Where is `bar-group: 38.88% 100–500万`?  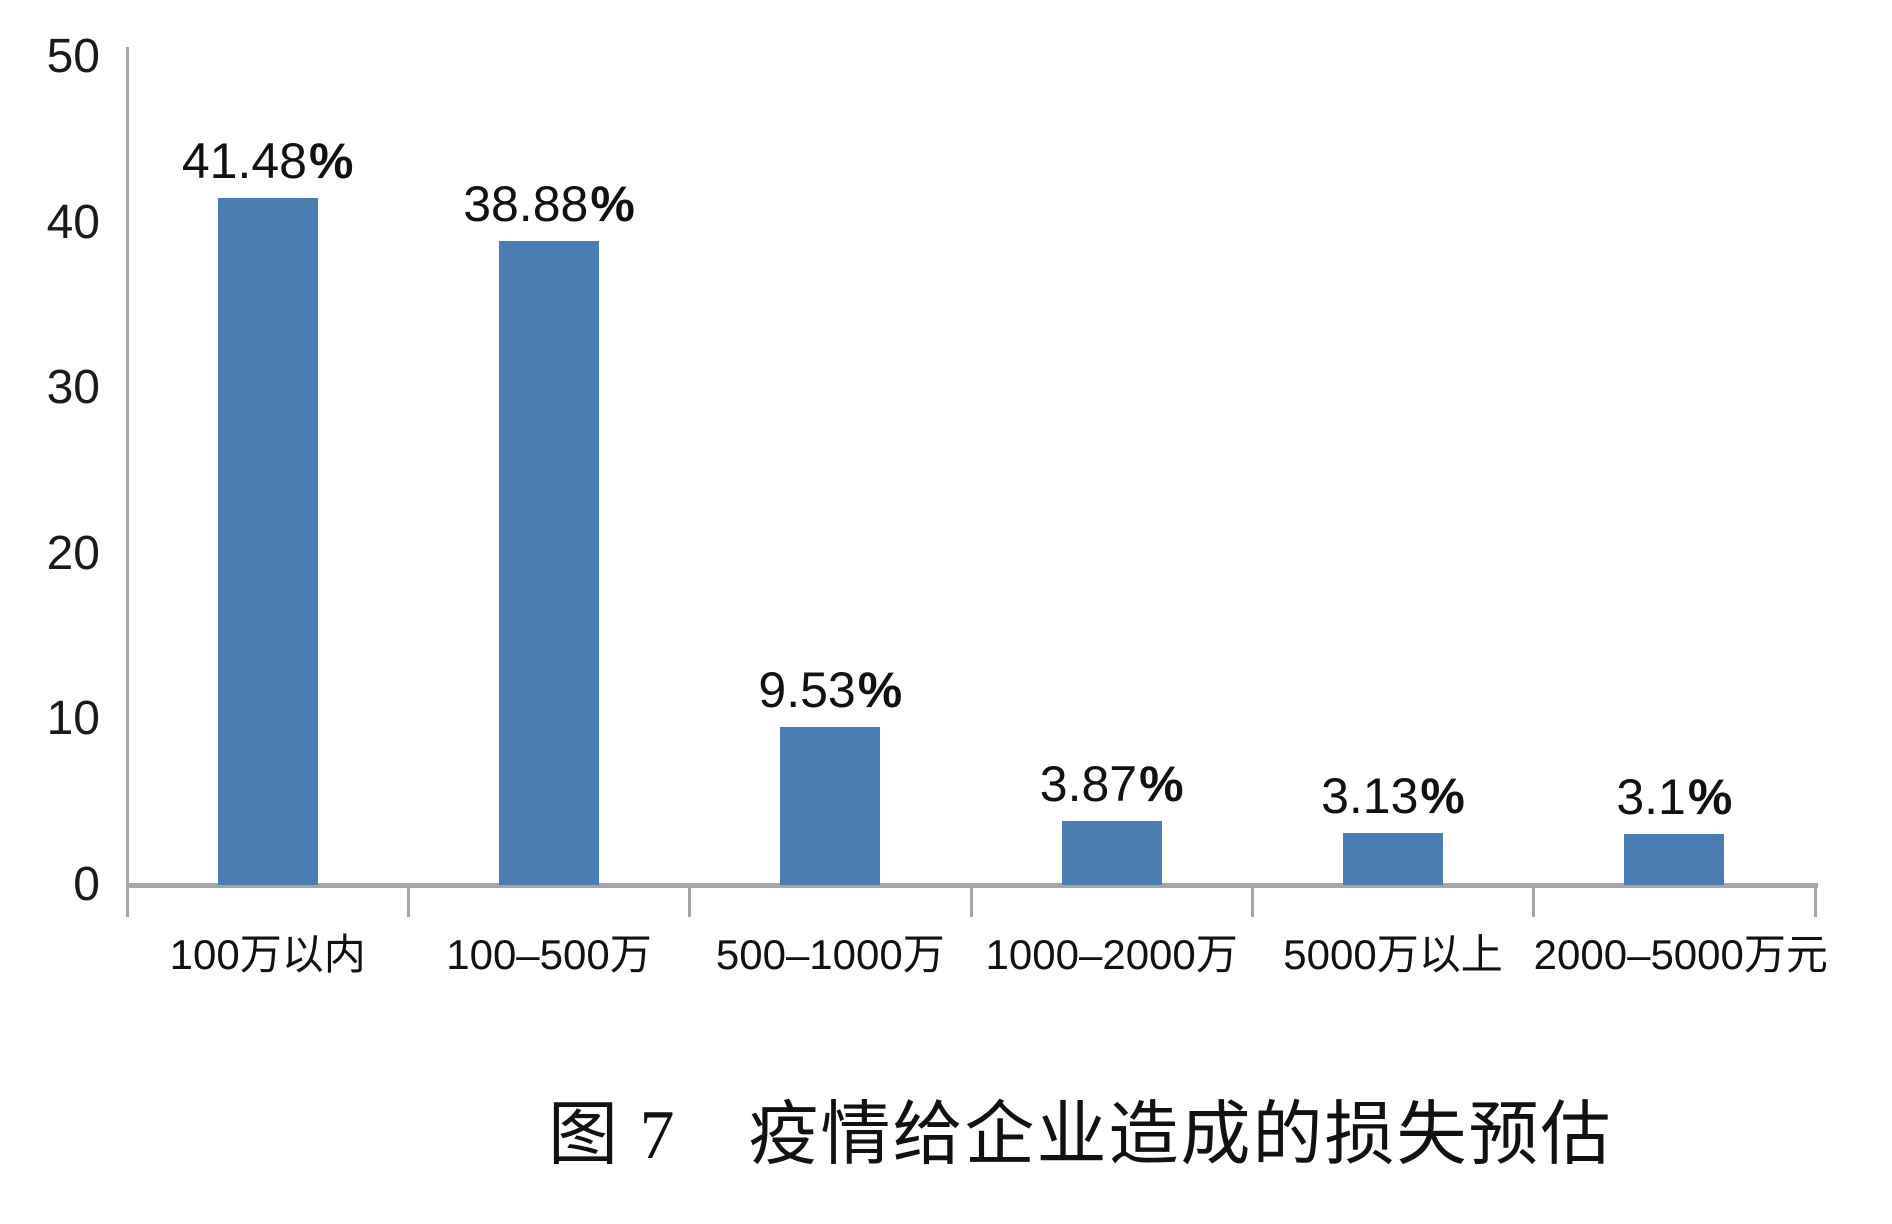
bar-group: 38.88% 100–500万 is located at coordinates (548, 612).